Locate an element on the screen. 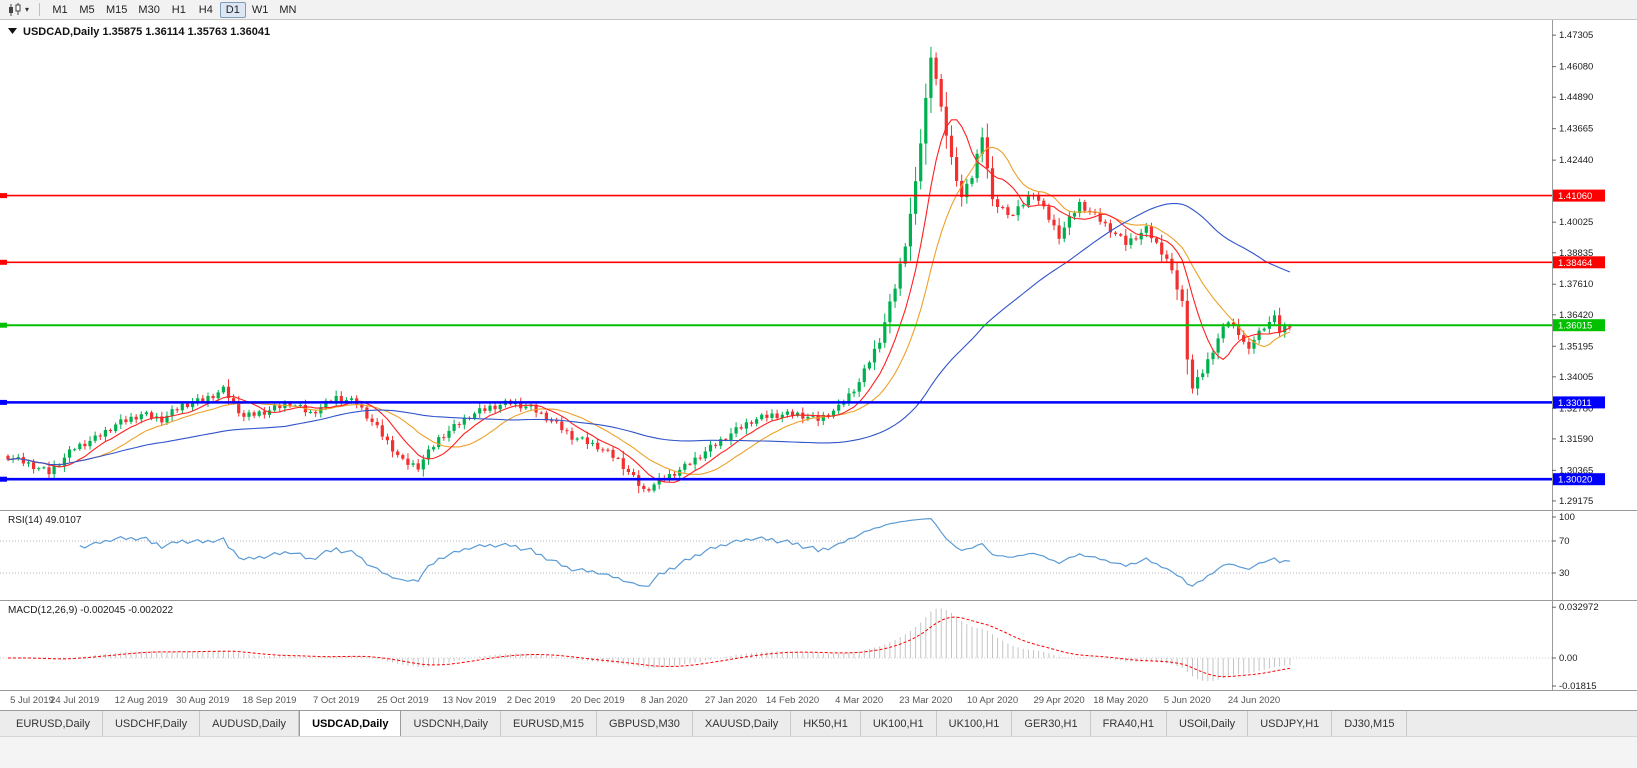  timeframe-buttons-group: M1 M5 M15 M30 H1 H4 D1 W1 MN is located at coordinates (174, 9).